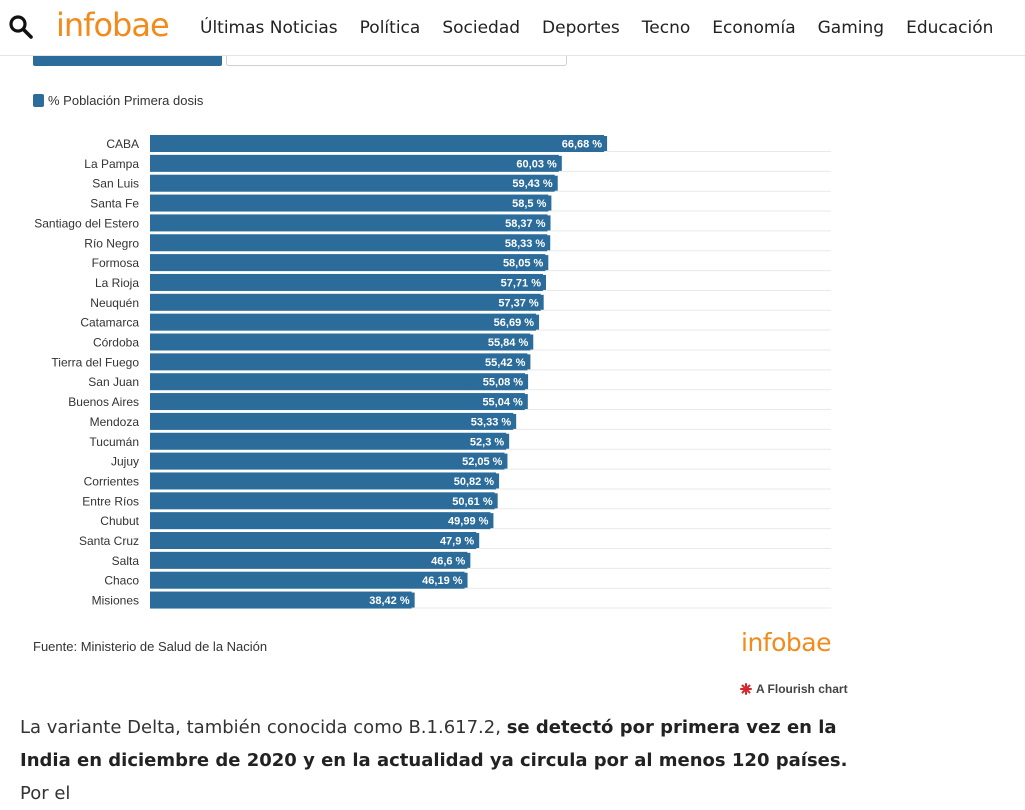  What do you see at coordinates (794, 689) in the screenshot?
I see `flourish-link: A Flourish chart` at bounding box center [794, 689].